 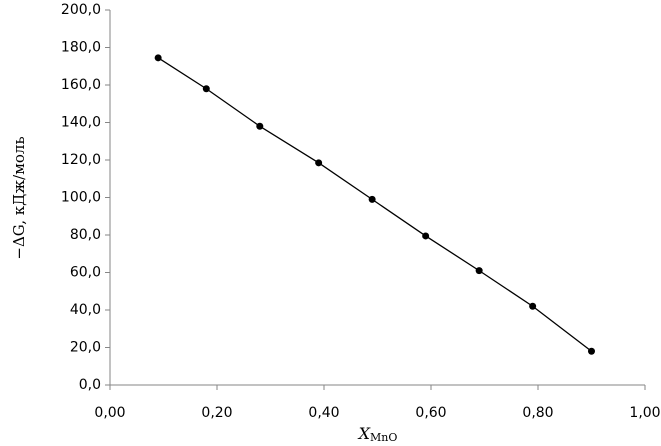 What do you see at coordinates (81, 85) in the screenshot?
I see `y-tick-label: 160,0` at bounding box center [81, 85].